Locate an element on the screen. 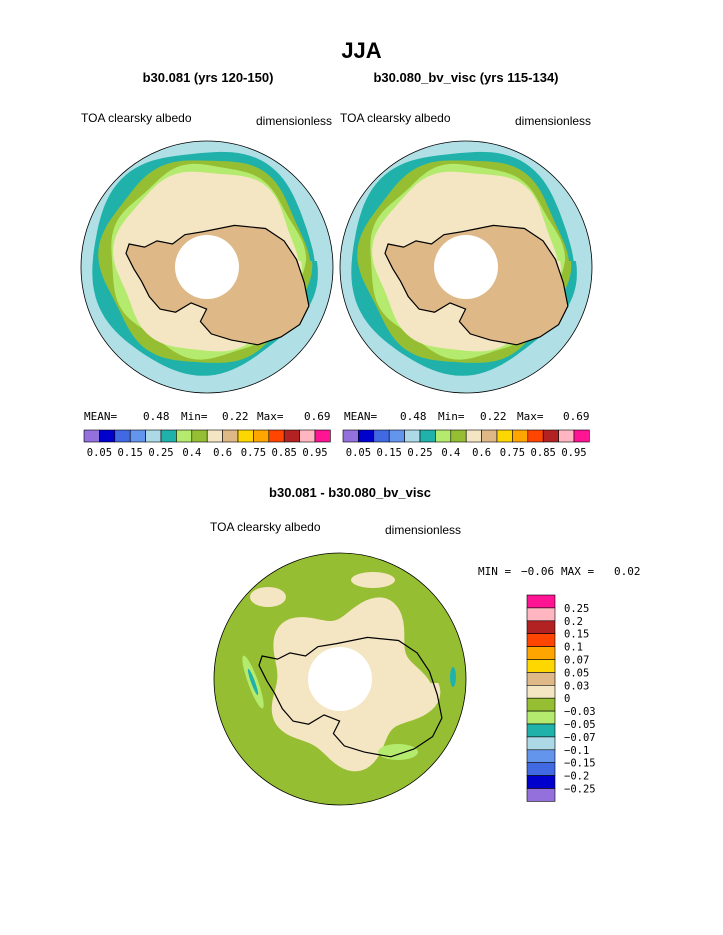 The image size is (723, 935). right-colorbar-tick: 0.4 is located at coordinates (450, 453).